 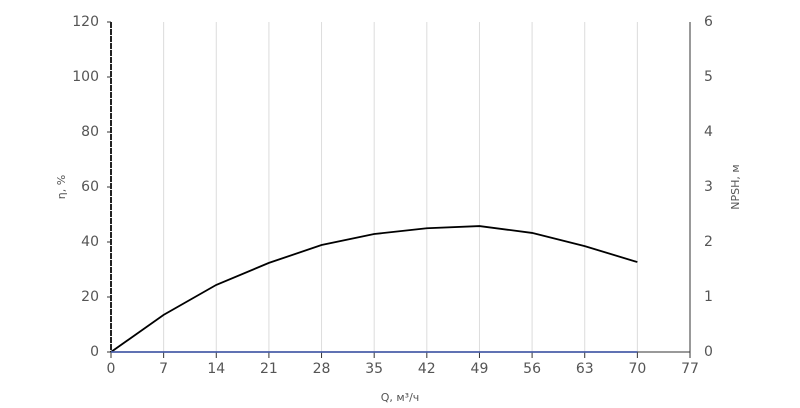 What do you see at coordinates (708, 187) in the screenshot?
I see `y2-tick-label: 3` at bounding box center [708, 187].